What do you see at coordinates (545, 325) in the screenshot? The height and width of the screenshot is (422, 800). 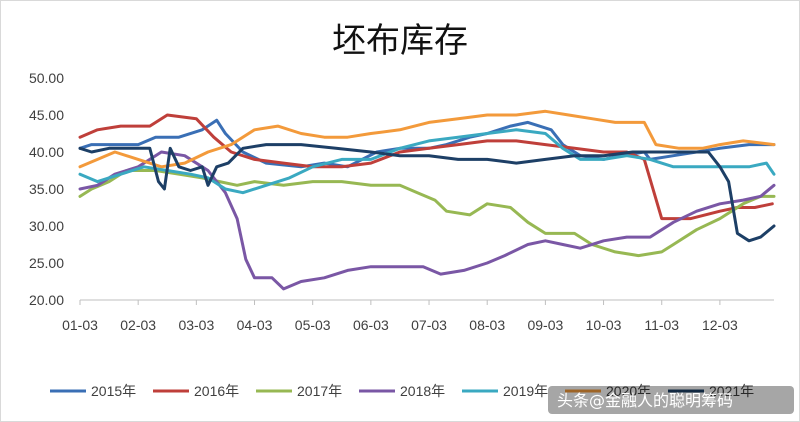 I see `x-tick-label: 09-03` at bounding box center [545, 325].